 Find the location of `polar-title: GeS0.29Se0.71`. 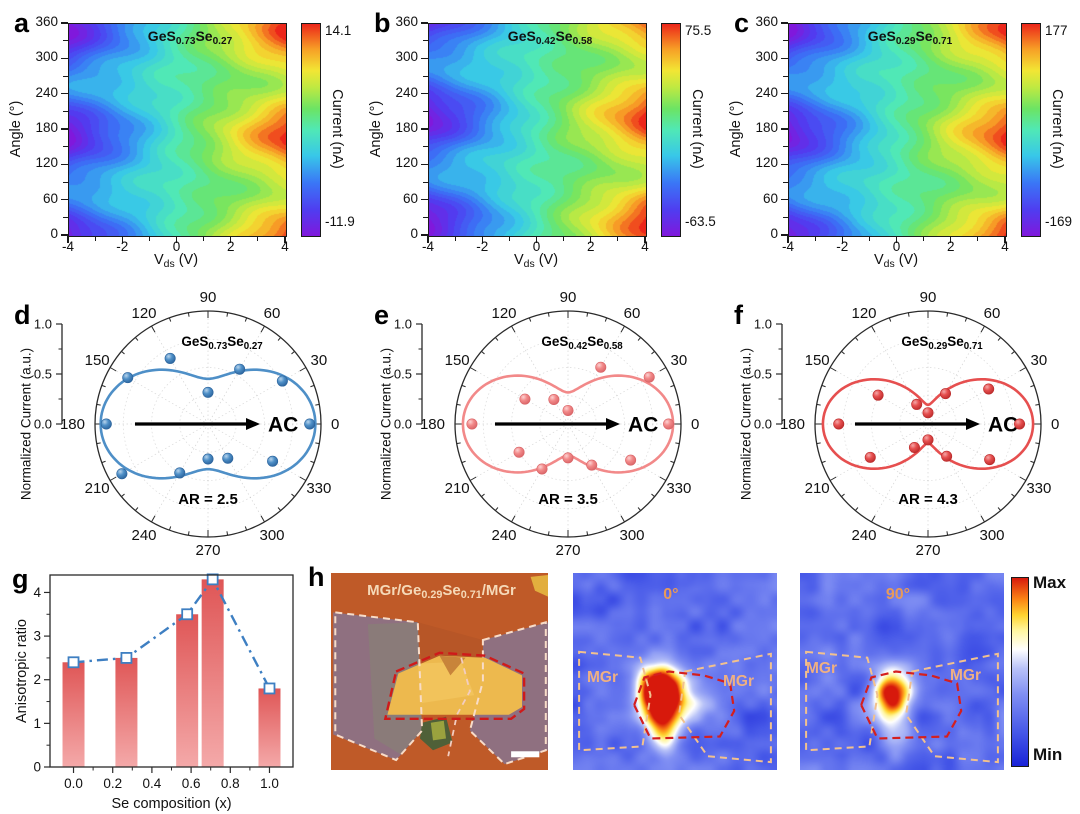

polar-title: GeS0.29Se0.71 is located at coordinates (942, 343).